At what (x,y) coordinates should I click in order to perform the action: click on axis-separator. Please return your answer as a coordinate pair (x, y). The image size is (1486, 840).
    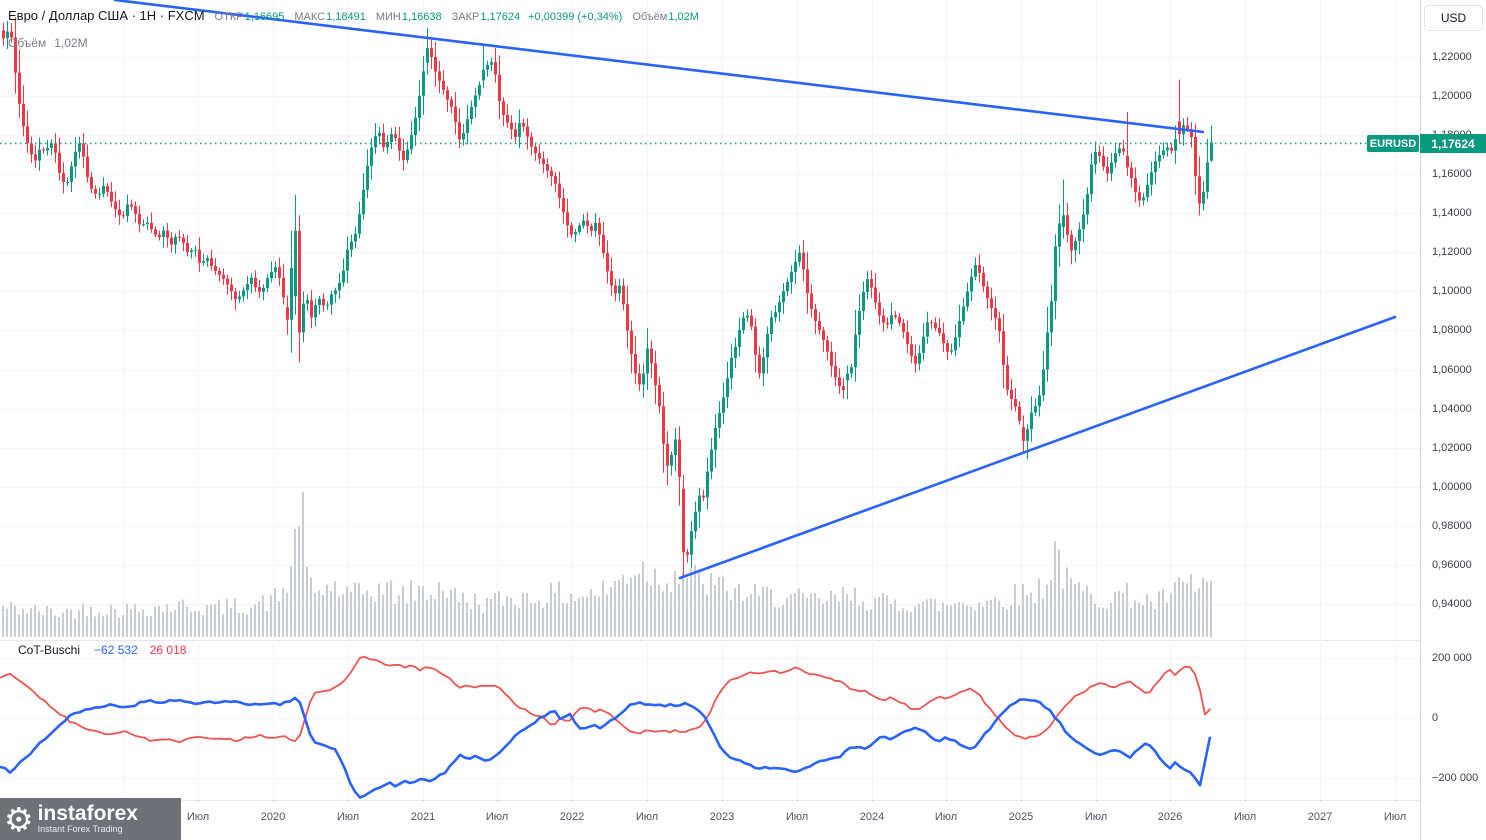
    Looking at the image, I should click on (743, 800).